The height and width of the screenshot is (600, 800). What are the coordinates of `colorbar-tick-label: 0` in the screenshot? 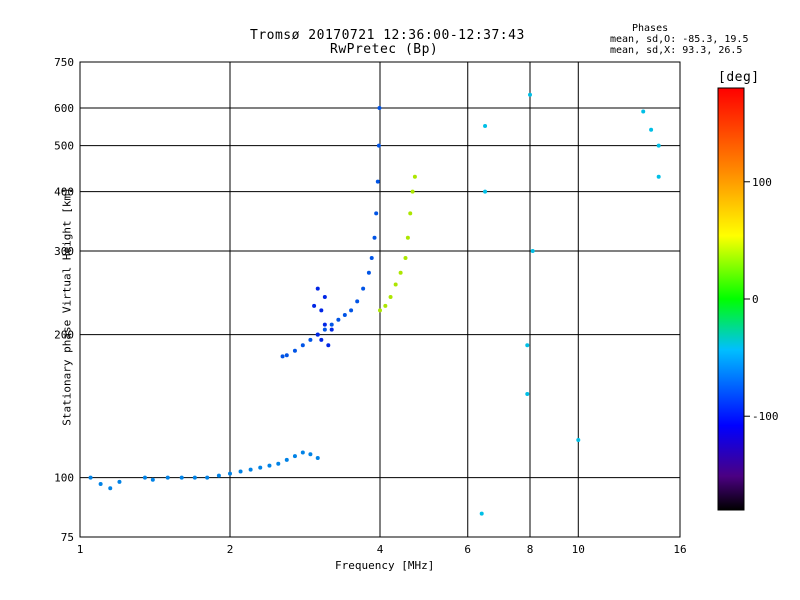 It's located at (755, 299).